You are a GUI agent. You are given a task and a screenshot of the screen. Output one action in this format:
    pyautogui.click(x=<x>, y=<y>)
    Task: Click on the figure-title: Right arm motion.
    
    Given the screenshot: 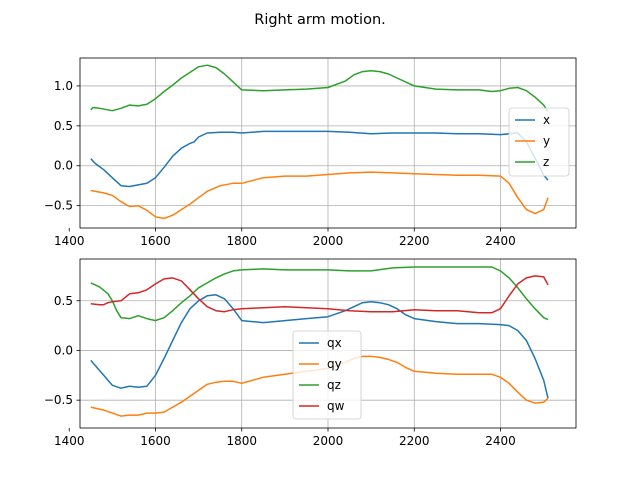 What is the action you would take?
    pyautogui.click(x=320, y=20)
    